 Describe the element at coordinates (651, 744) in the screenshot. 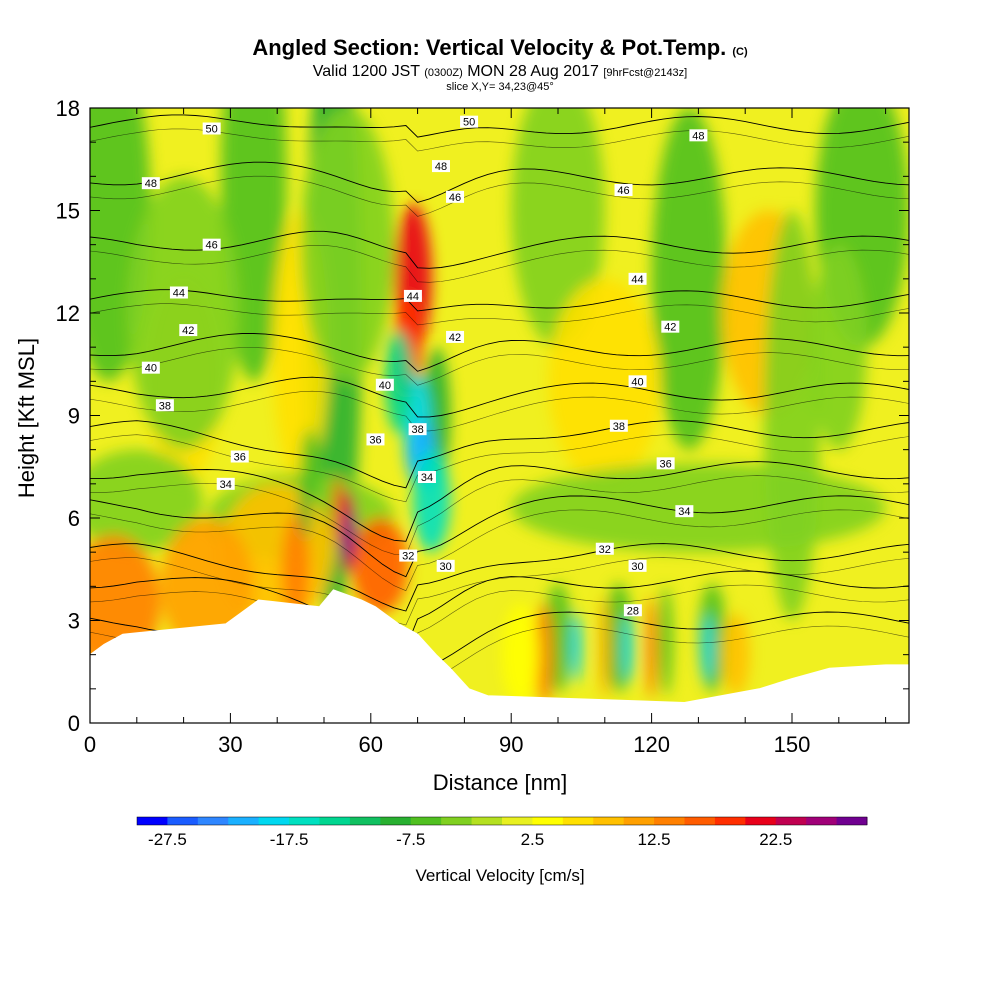

I see `x-tick-label: 120` at that location.